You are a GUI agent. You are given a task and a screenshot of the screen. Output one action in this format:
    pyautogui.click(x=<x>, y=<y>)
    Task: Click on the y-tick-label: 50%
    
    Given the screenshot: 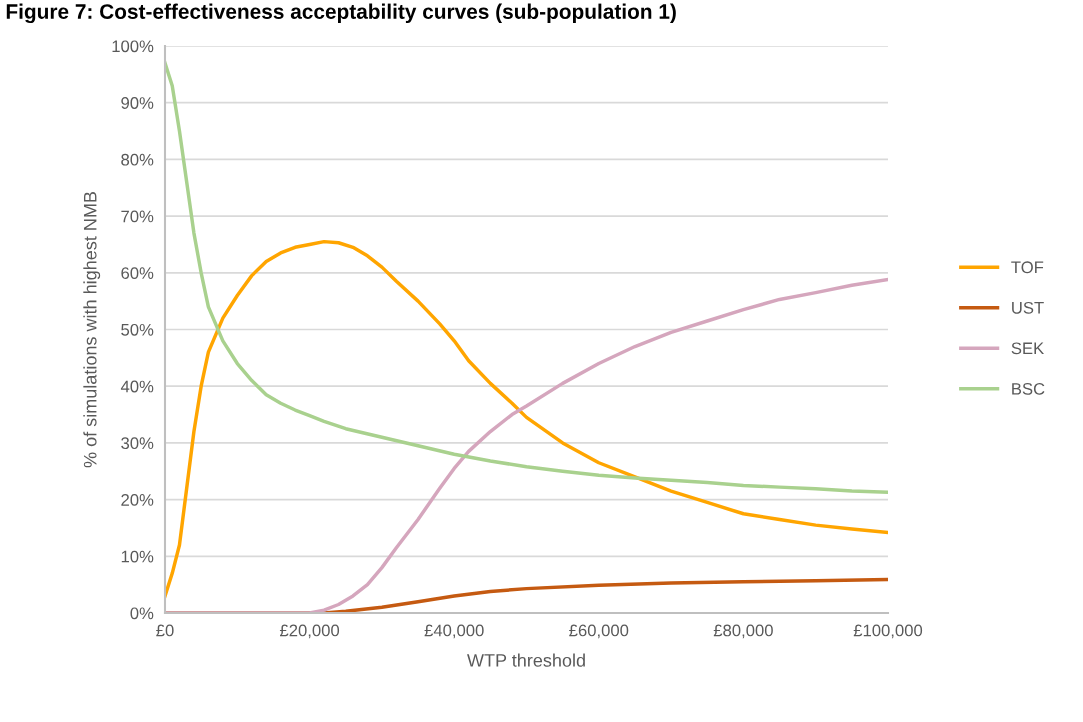 What is the action you would take?
    pyautogui.click(x=137, y=329)
    